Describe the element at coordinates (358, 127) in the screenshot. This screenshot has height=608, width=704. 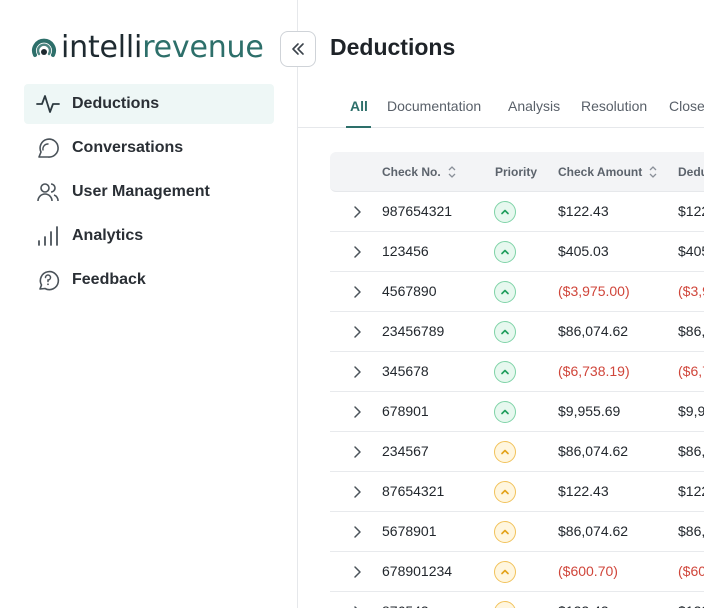
I see `active-tab-indicator` at that location.